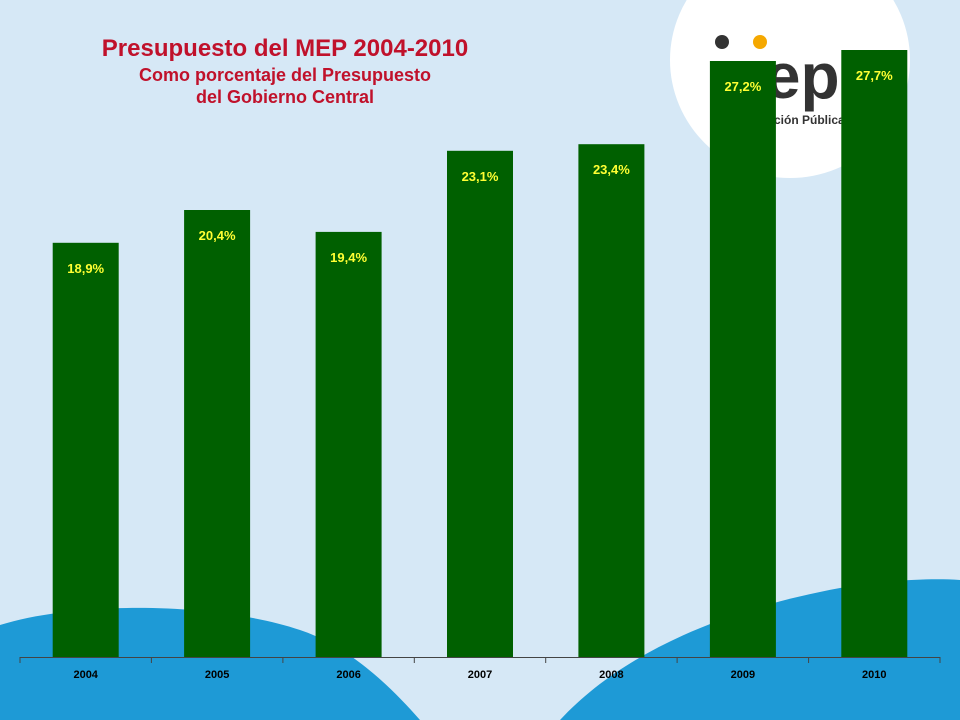 This screenshot has width=960, height=720. What do you see at coordinates (348, 257) in the screenshot?
I see `data-label-2006: 19,4%` at bounding box center [348, 257].